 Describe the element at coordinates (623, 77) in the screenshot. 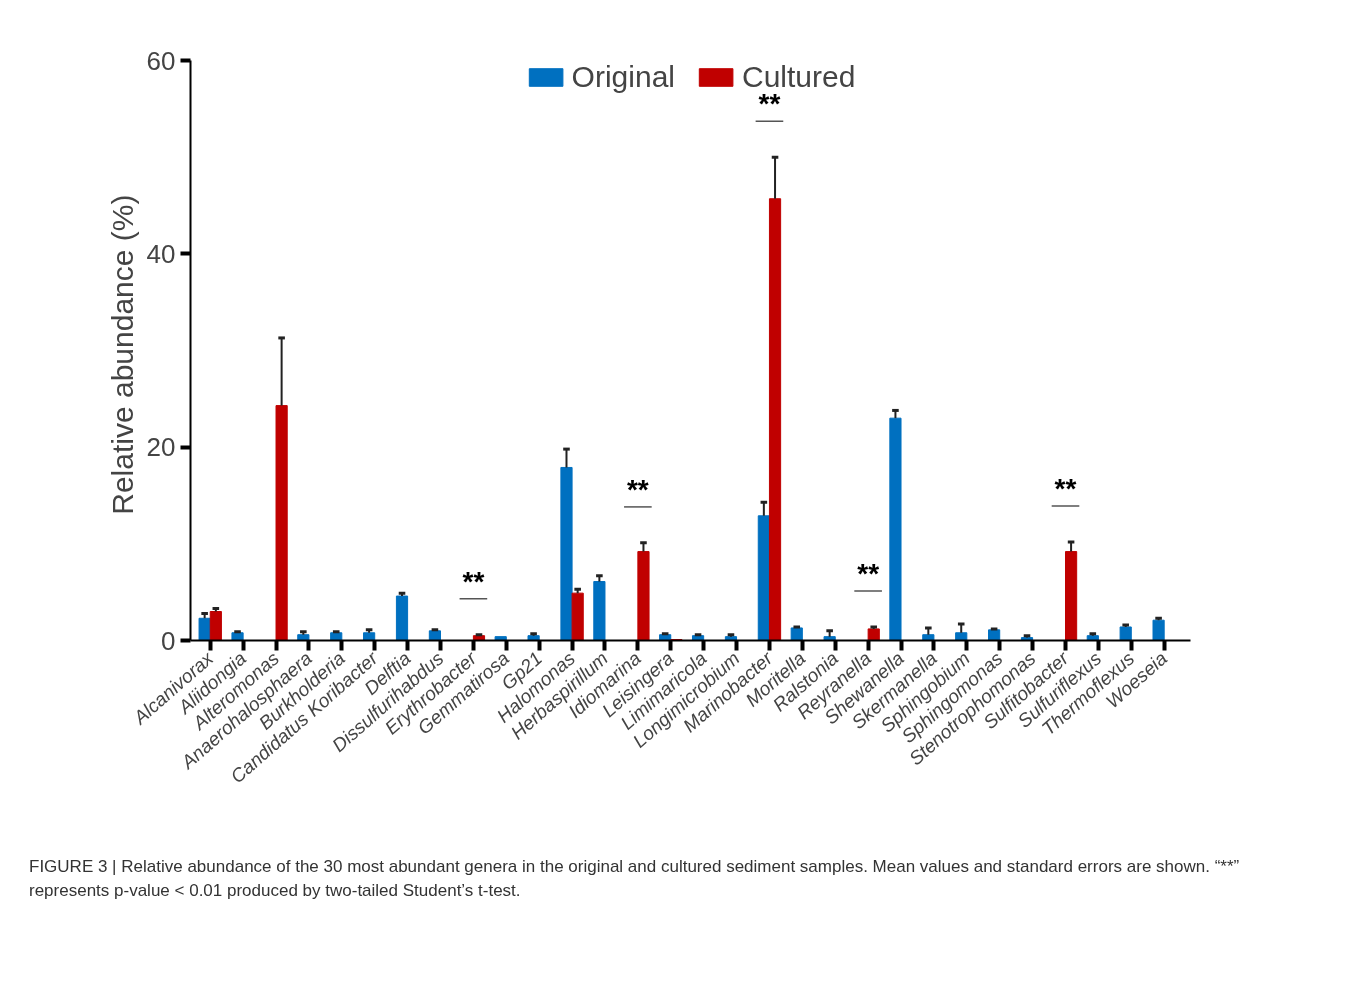

I see `legend-label: Original` at that location.